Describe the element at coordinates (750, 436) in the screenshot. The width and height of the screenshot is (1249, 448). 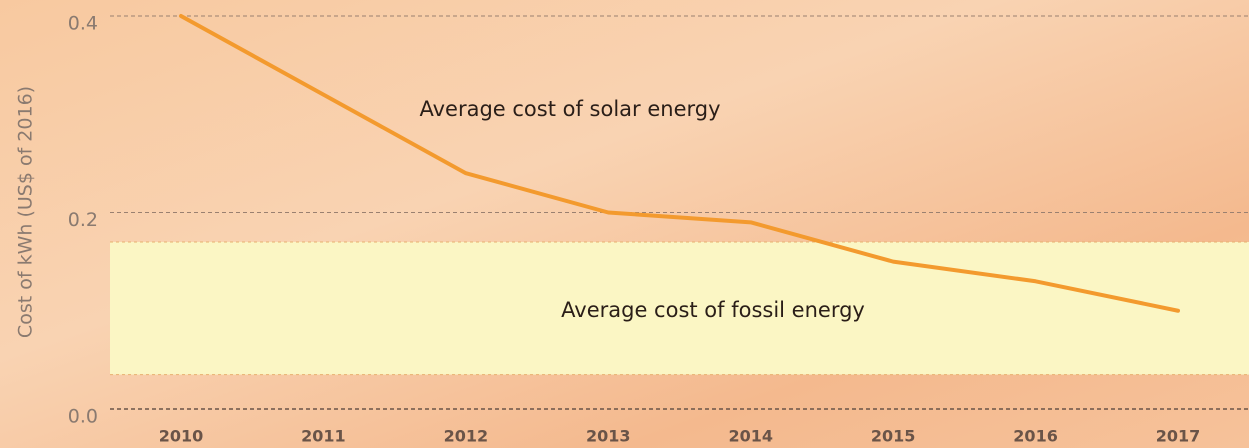
I see `x-tick-label: 2014` at that location.